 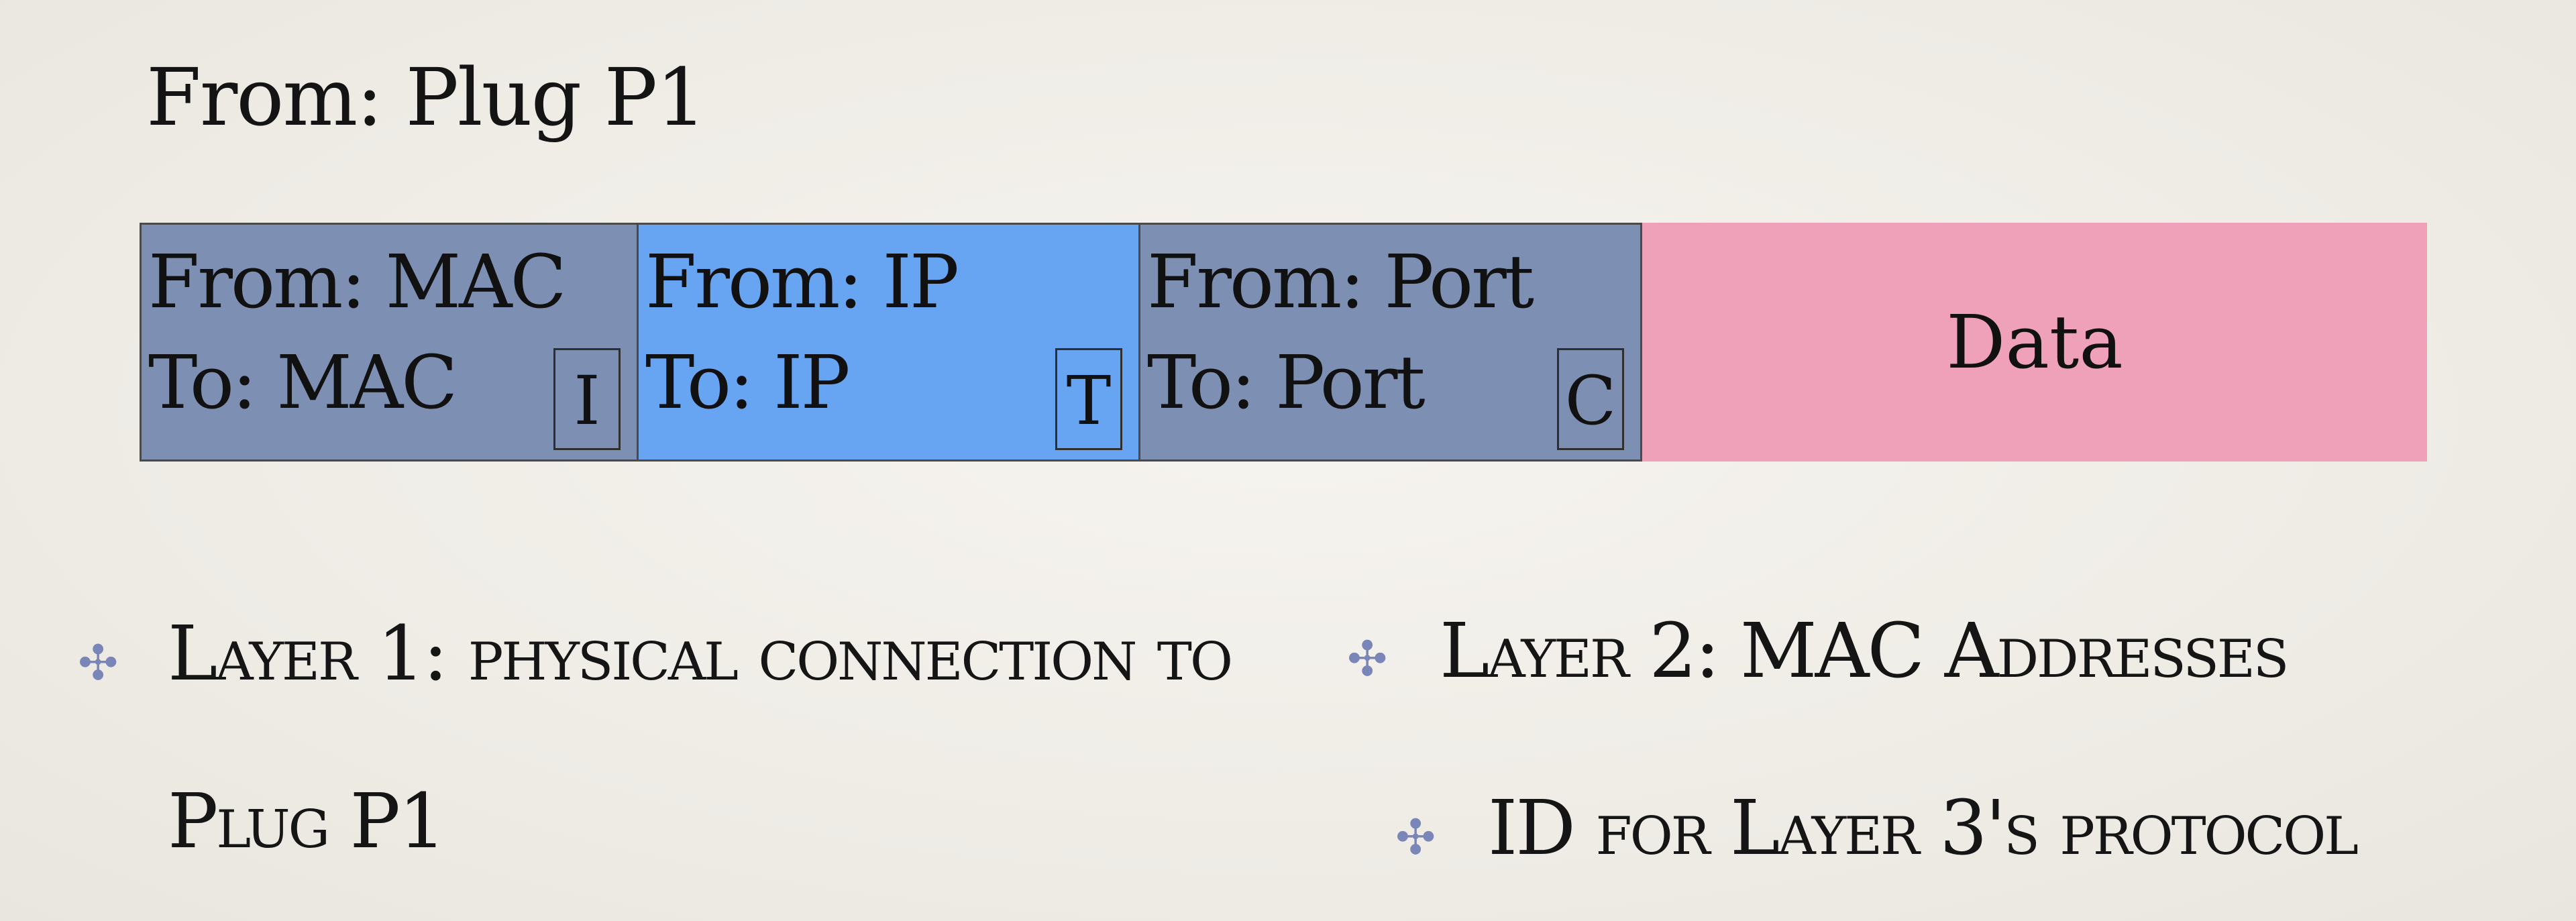 What do you see at coordinates (1088, 399) in the screenshot?
I see `segment-ip-tag: T` at bounding box center [1088, 399].